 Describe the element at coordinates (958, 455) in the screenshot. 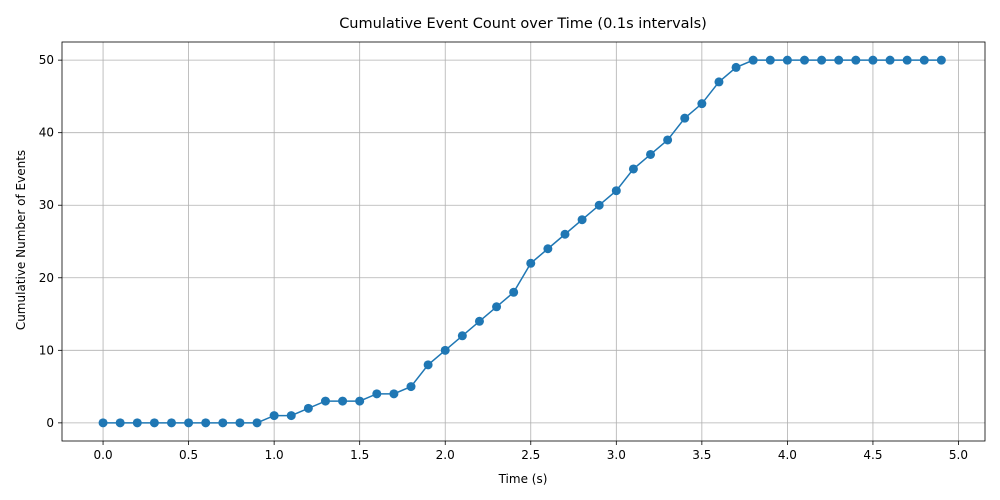

I see `x-tick-label: 5.0` at that location.